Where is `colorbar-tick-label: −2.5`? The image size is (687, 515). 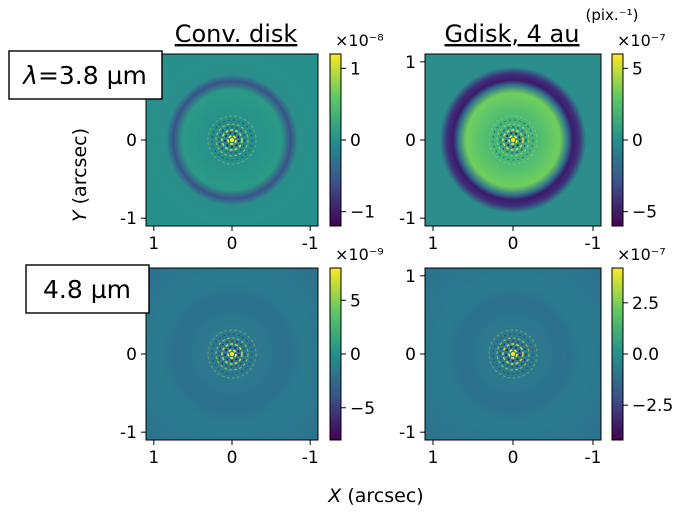
colorbar-tick-label: −2.5 is located at coordinates (652, 406).